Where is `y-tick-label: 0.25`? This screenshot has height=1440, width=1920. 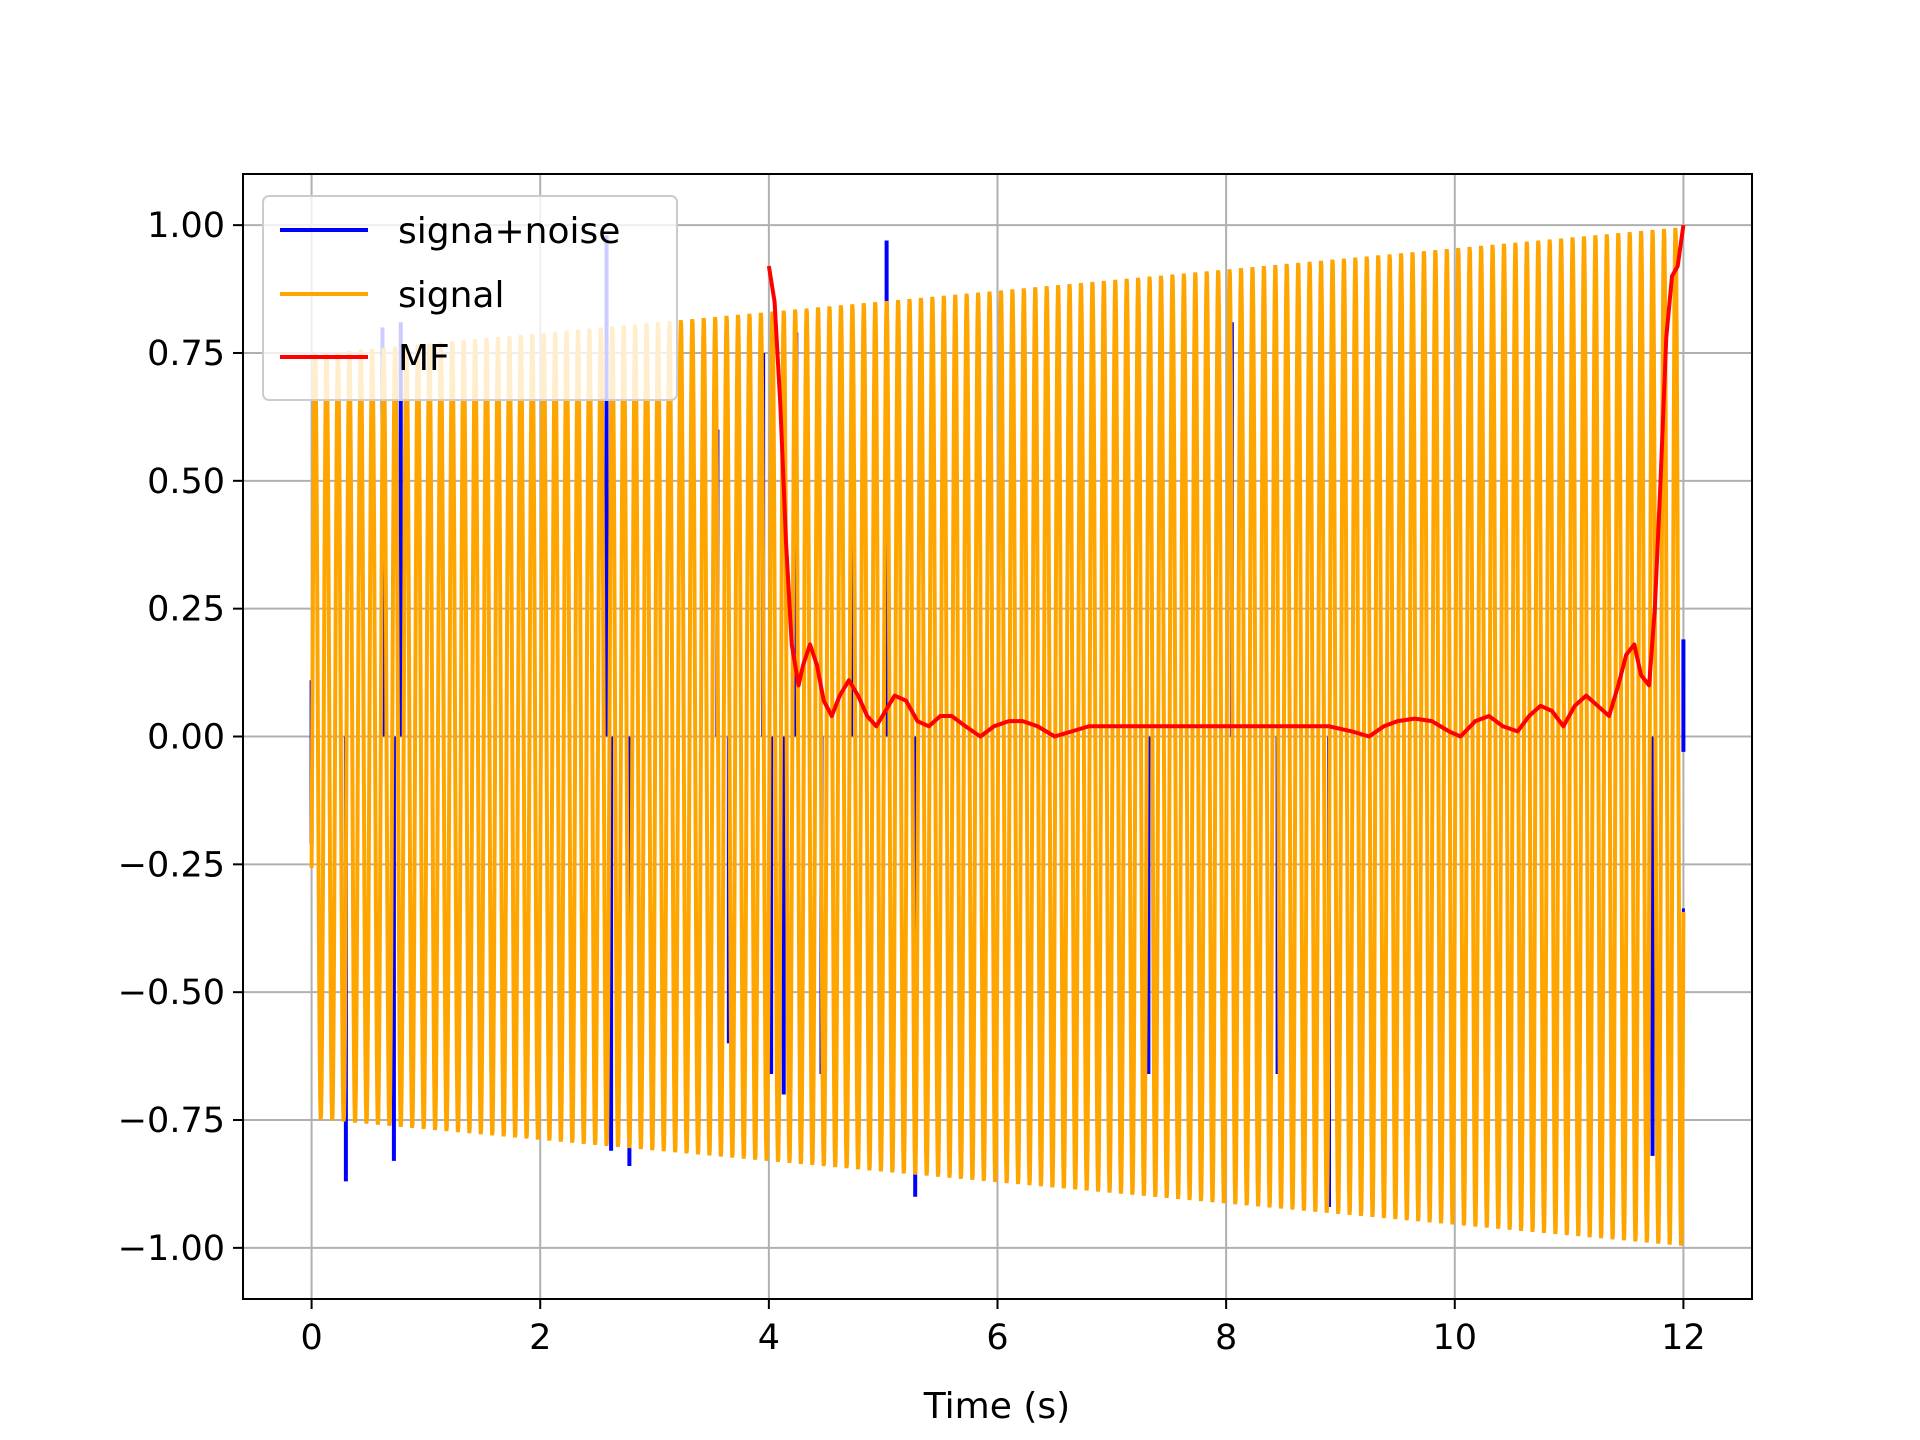
y-tick-label: 0.25 is located at coordinates (186, 610).